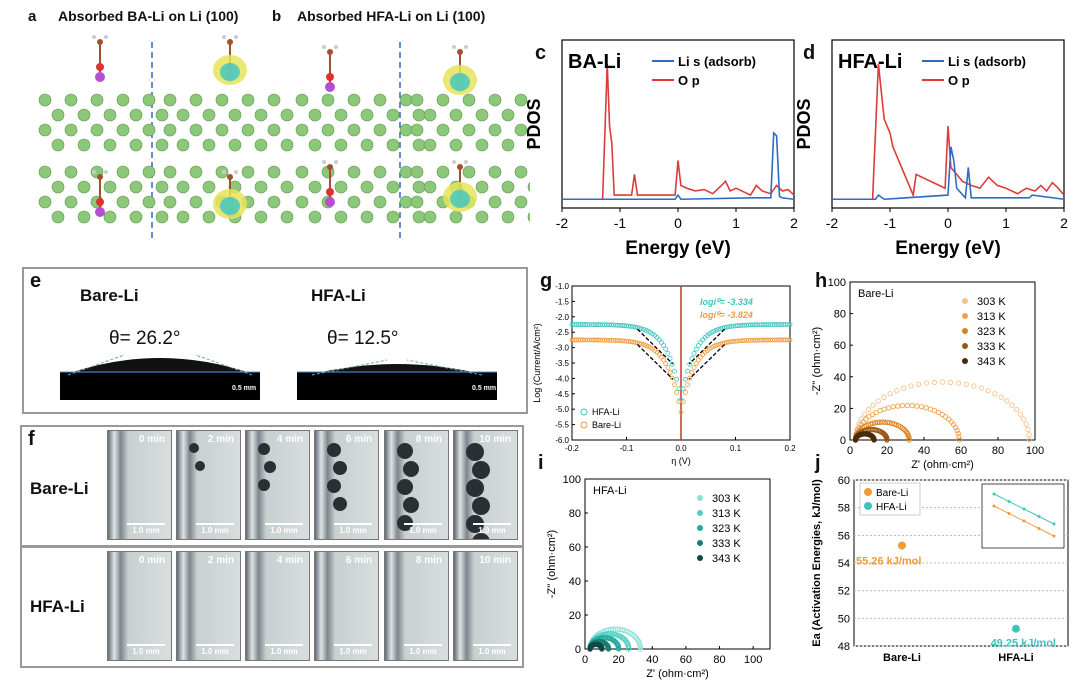 Image resolution: width=1080 pixels, height=692 pixels. What do you see at coordinates (546, 281) in the screenshot?
I see `panel-g-label: g` at bounding box center [546, 281].